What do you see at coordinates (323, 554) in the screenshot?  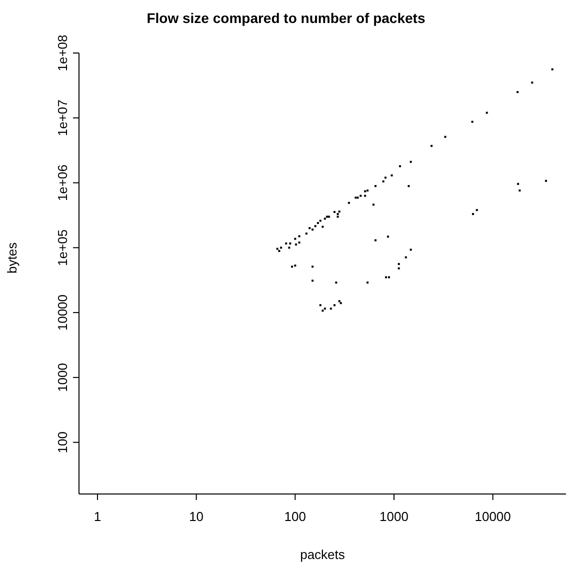 I see `x-axis-title: packets` at bounding box center [323, 554].